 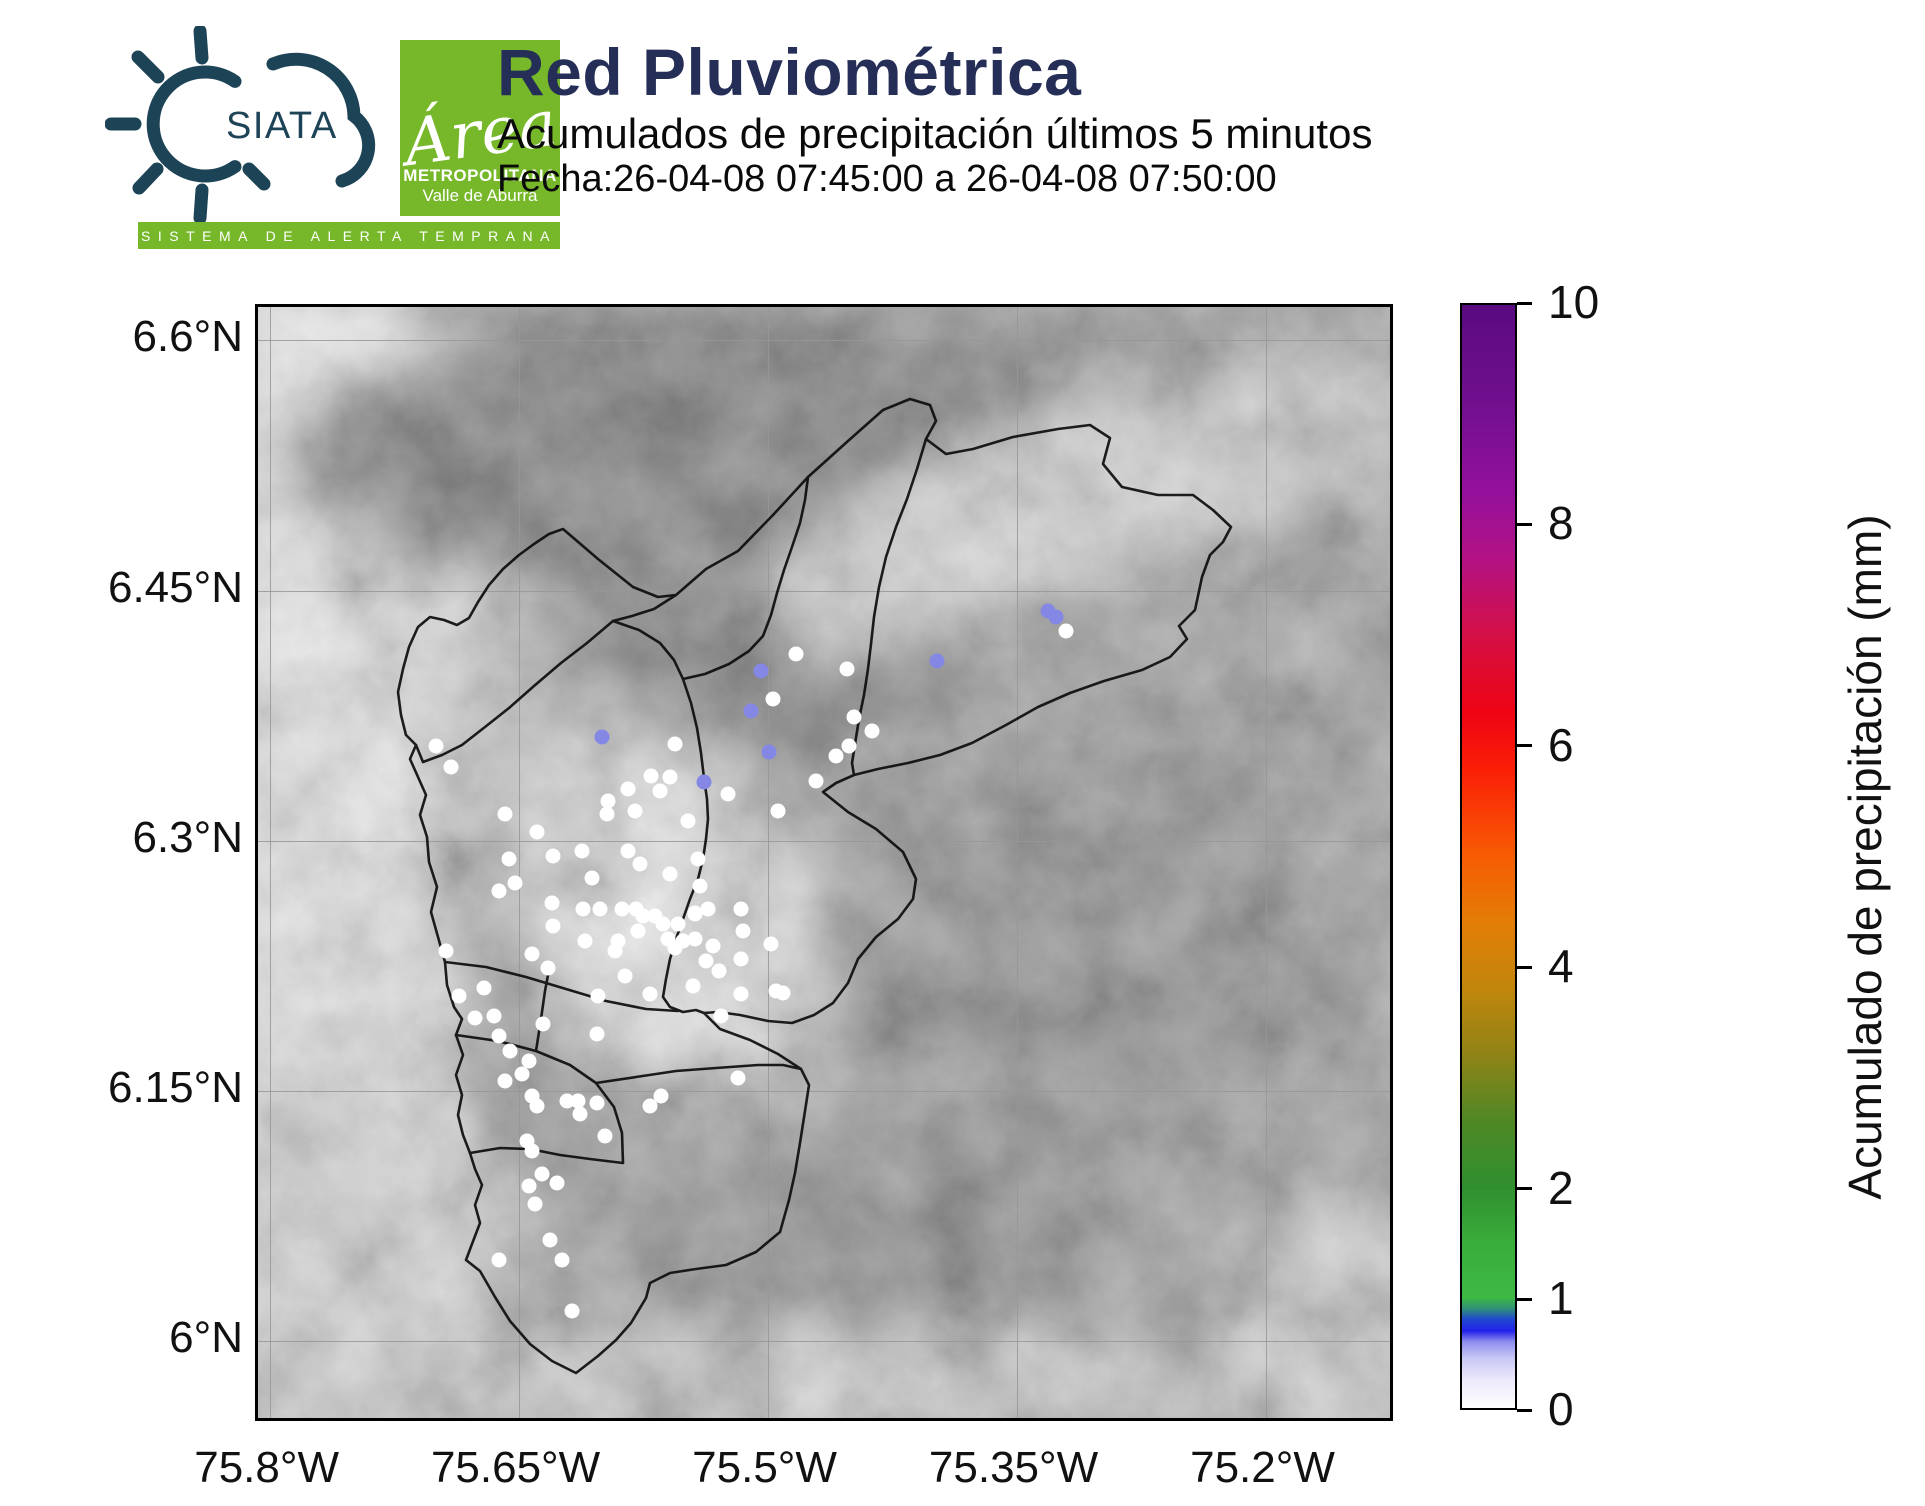 I want to click on colorbar-tick-label: 4, so click(x=1561, y=966).